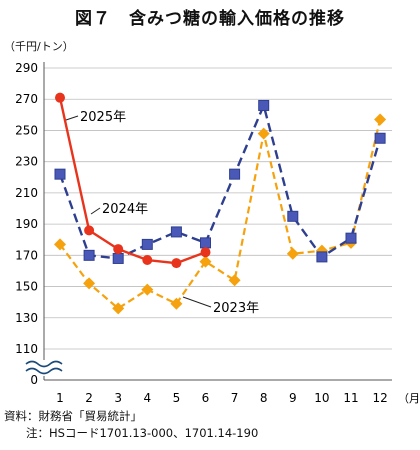 This screenshot has width=420, height=450. I want to click on x-tick-label: 11, so click(350, 398).